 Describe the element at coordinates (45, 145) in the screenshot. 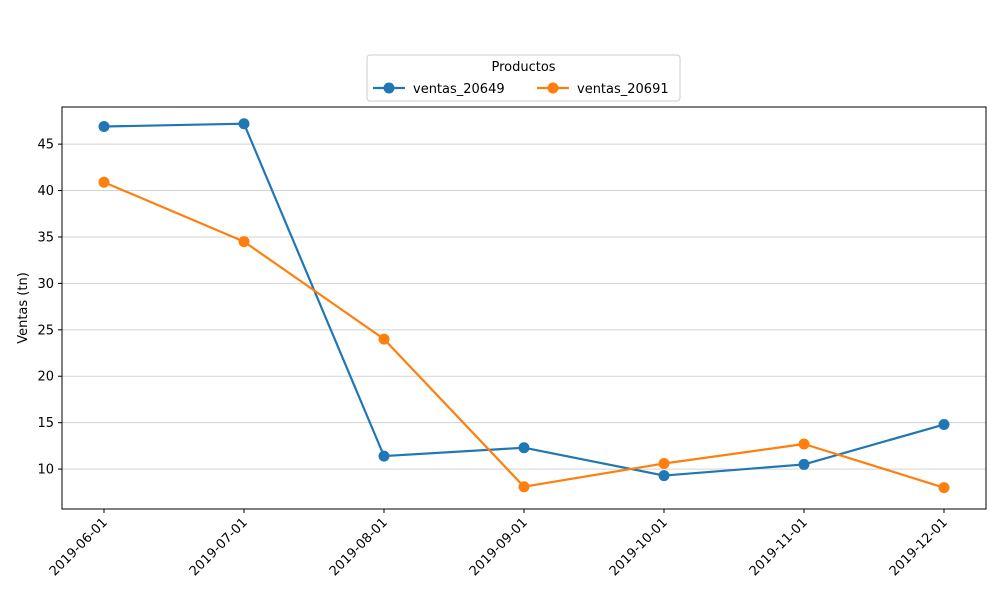

I see `y-tick-label: 45` at that location.